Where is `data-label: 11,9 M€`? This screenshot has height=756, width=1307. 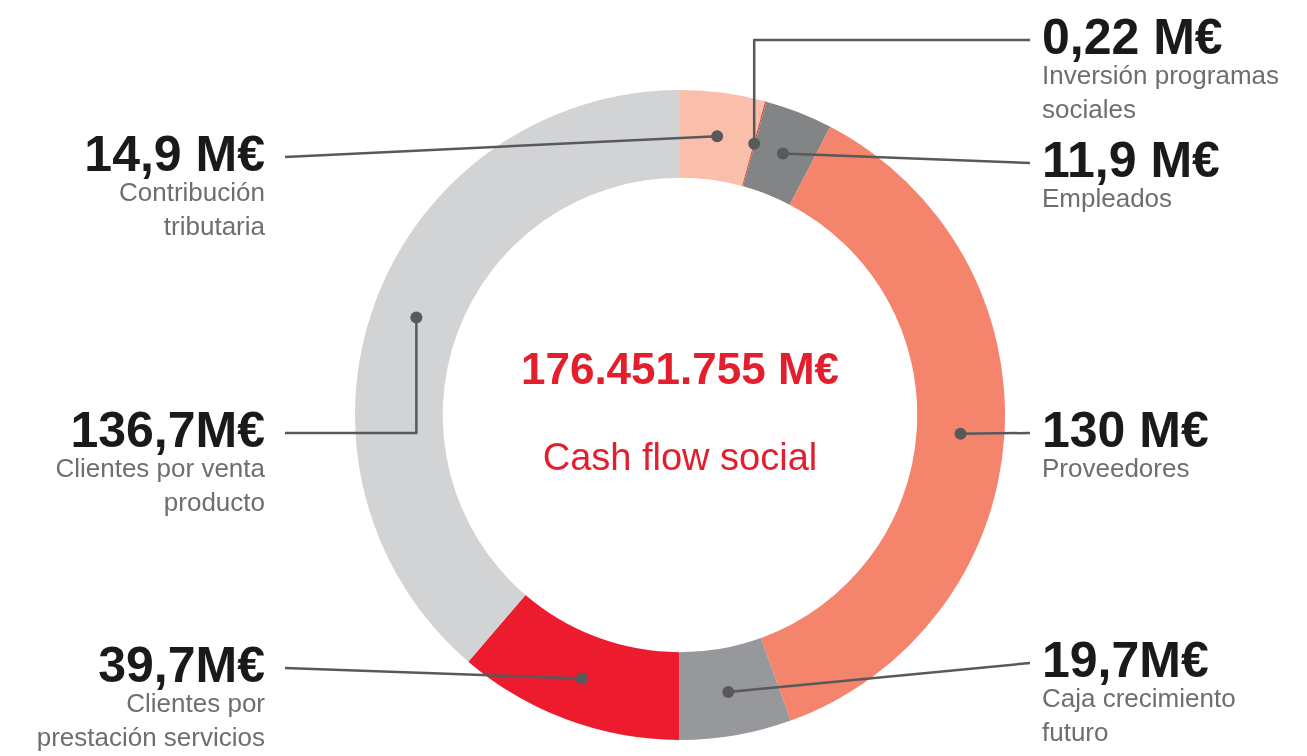
data-label: 11,9 M€ is located at coordinates (1131, 159).